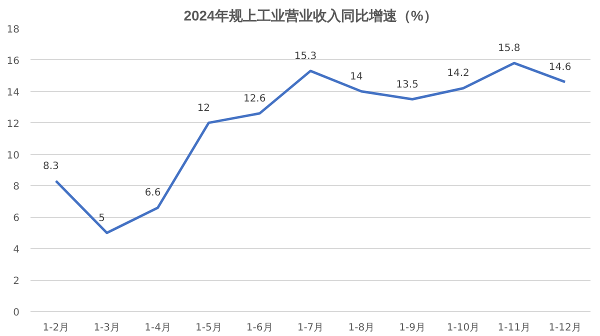  I want to click on data-label: 14, so click(356, 76).